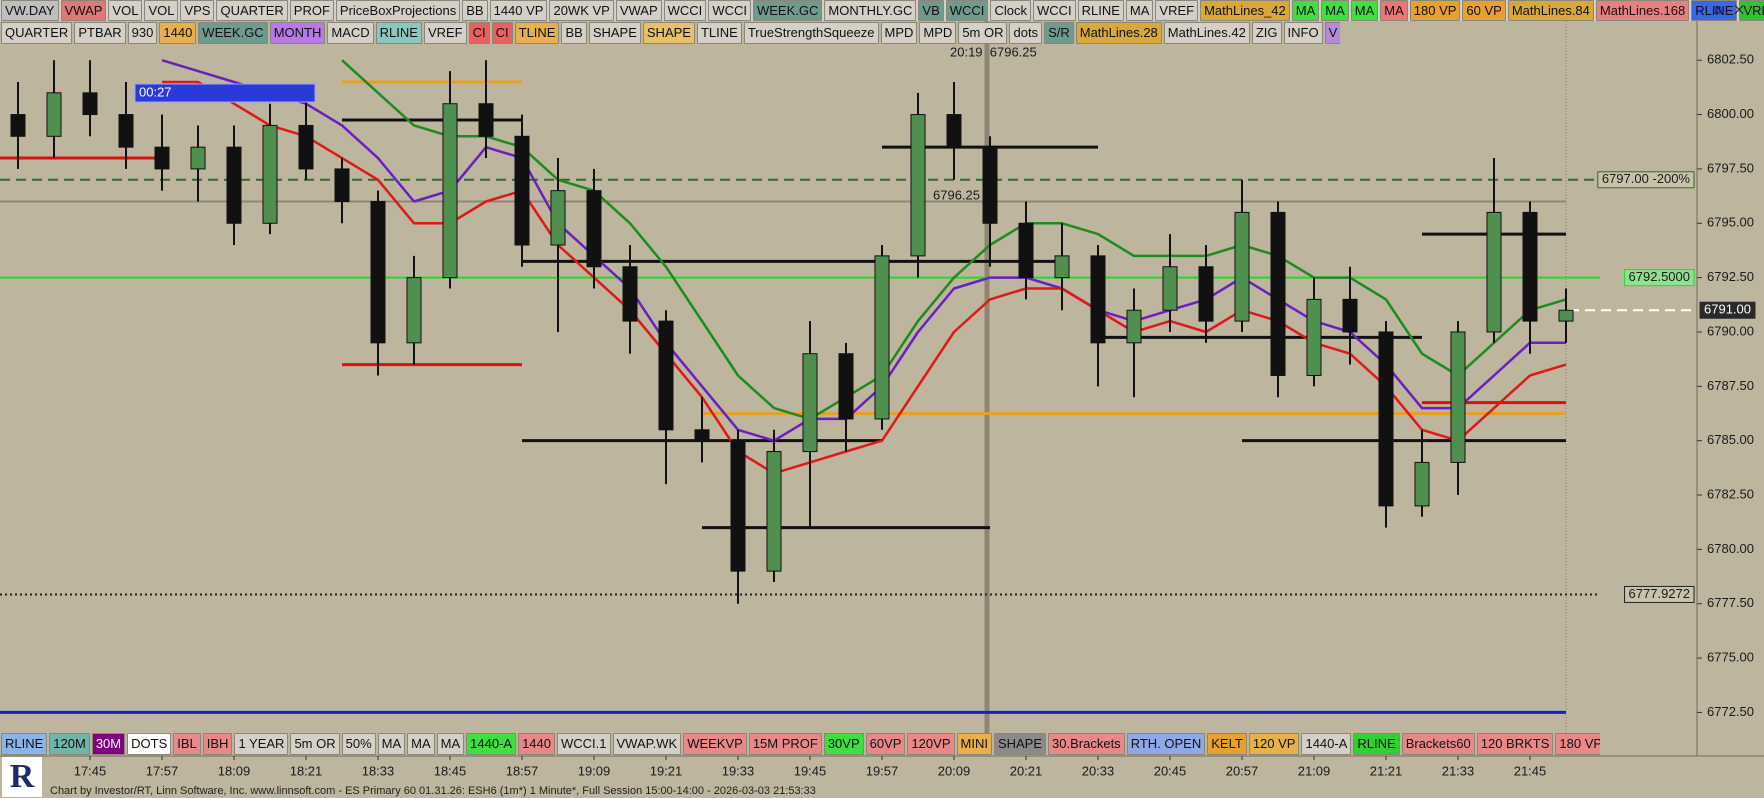  Describe the element at coordinates (350, 33) in the screenshot. I see `toolbar-button: MACD` at that location.